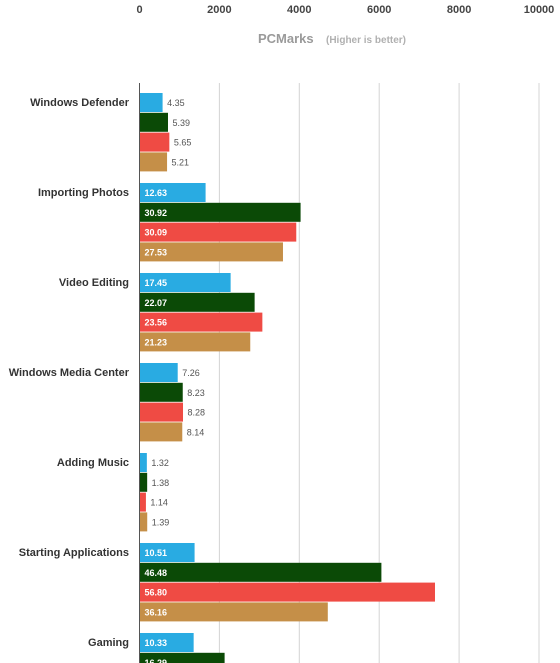 Image resolution: width=560 pixels, height=663 pixels. Describe the element at coordinates (197, 413) in the screenshot. I see `bar-value-label: 8.28` at that location.